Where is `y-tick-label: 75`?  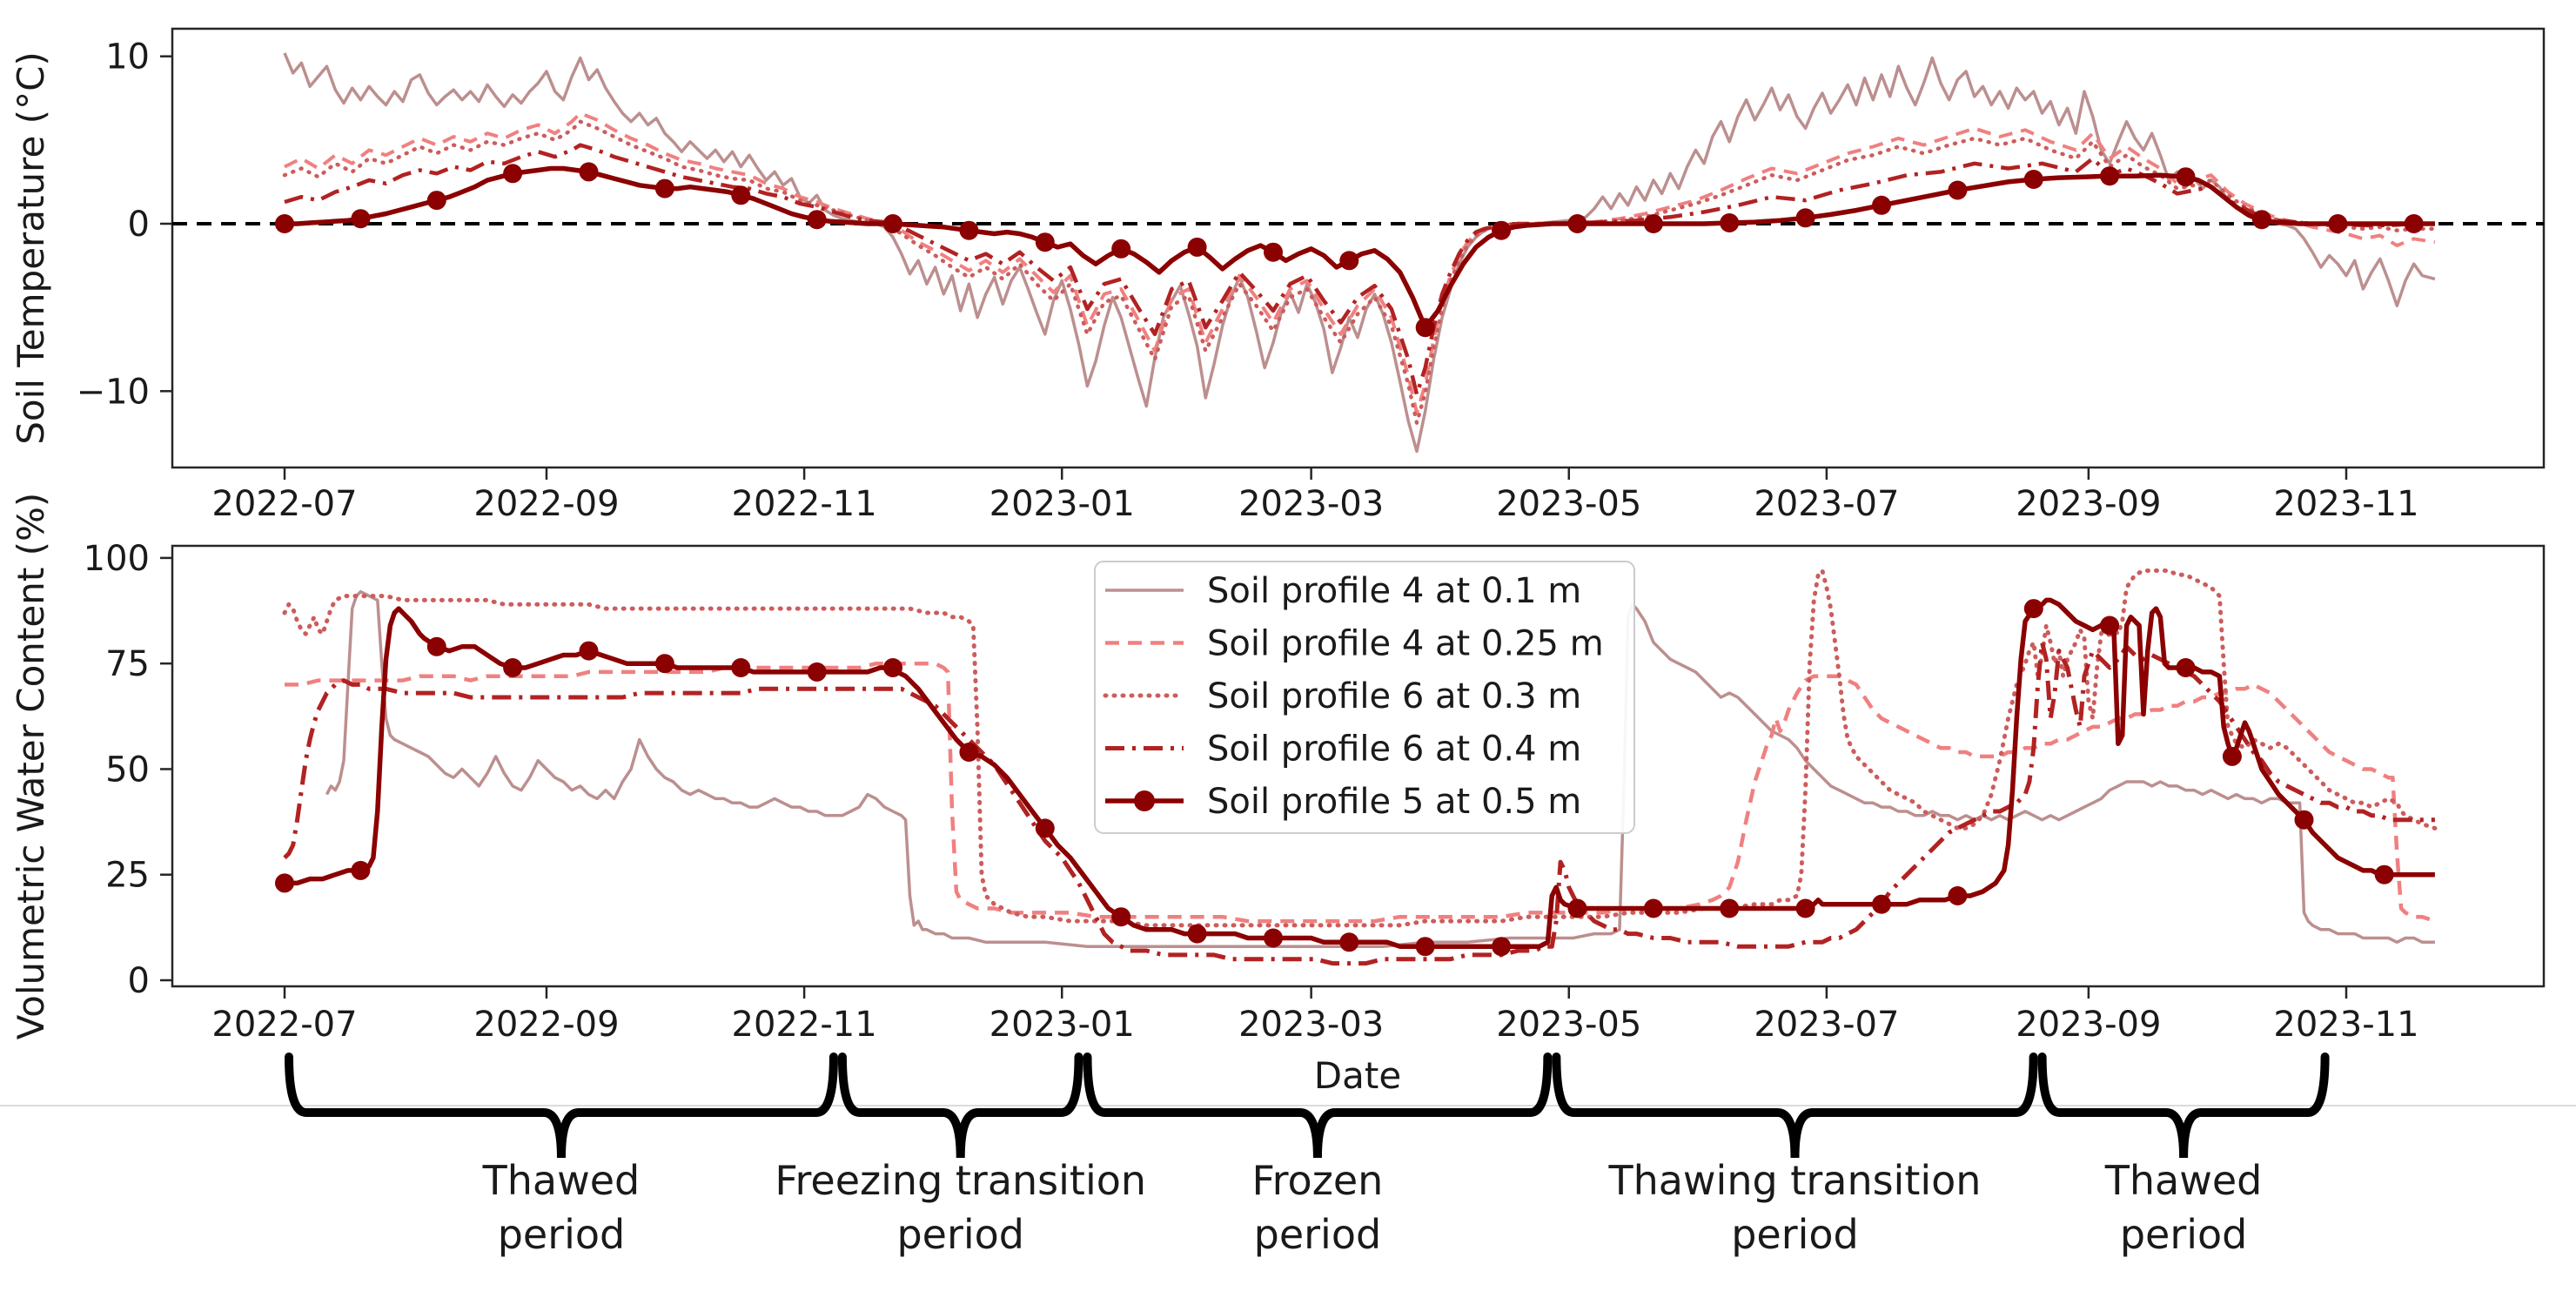
y-tick-label: 75 is located at coordinates (128, 664).